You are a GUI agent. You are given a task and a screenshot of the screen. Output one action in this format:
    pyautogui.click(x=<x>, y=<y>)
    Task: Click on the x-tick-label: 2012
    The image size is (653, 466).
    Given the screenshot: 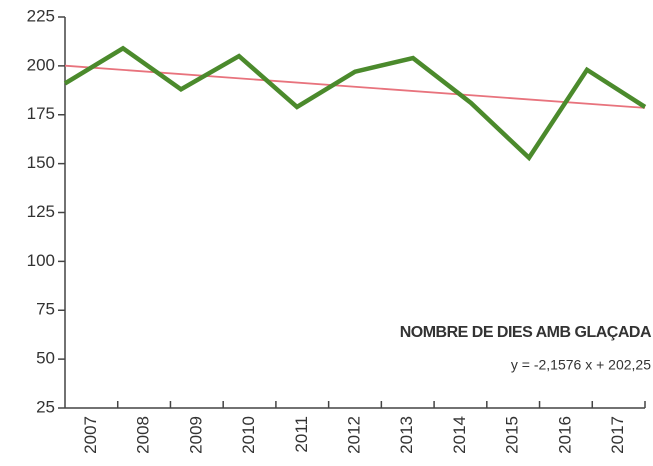 What is the action you would take?
    pyautogui.click(x=353, y=435)
    